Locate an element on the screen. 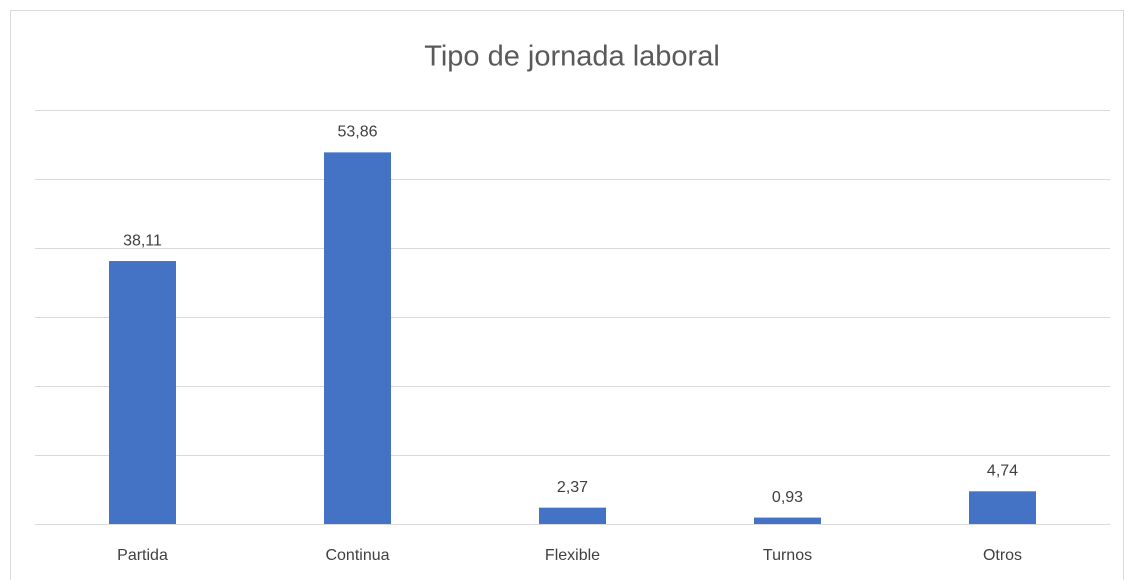 The height and width of the screenshot is (580, 1134). data-label: 53,86 is located at coordinates (357, 132).